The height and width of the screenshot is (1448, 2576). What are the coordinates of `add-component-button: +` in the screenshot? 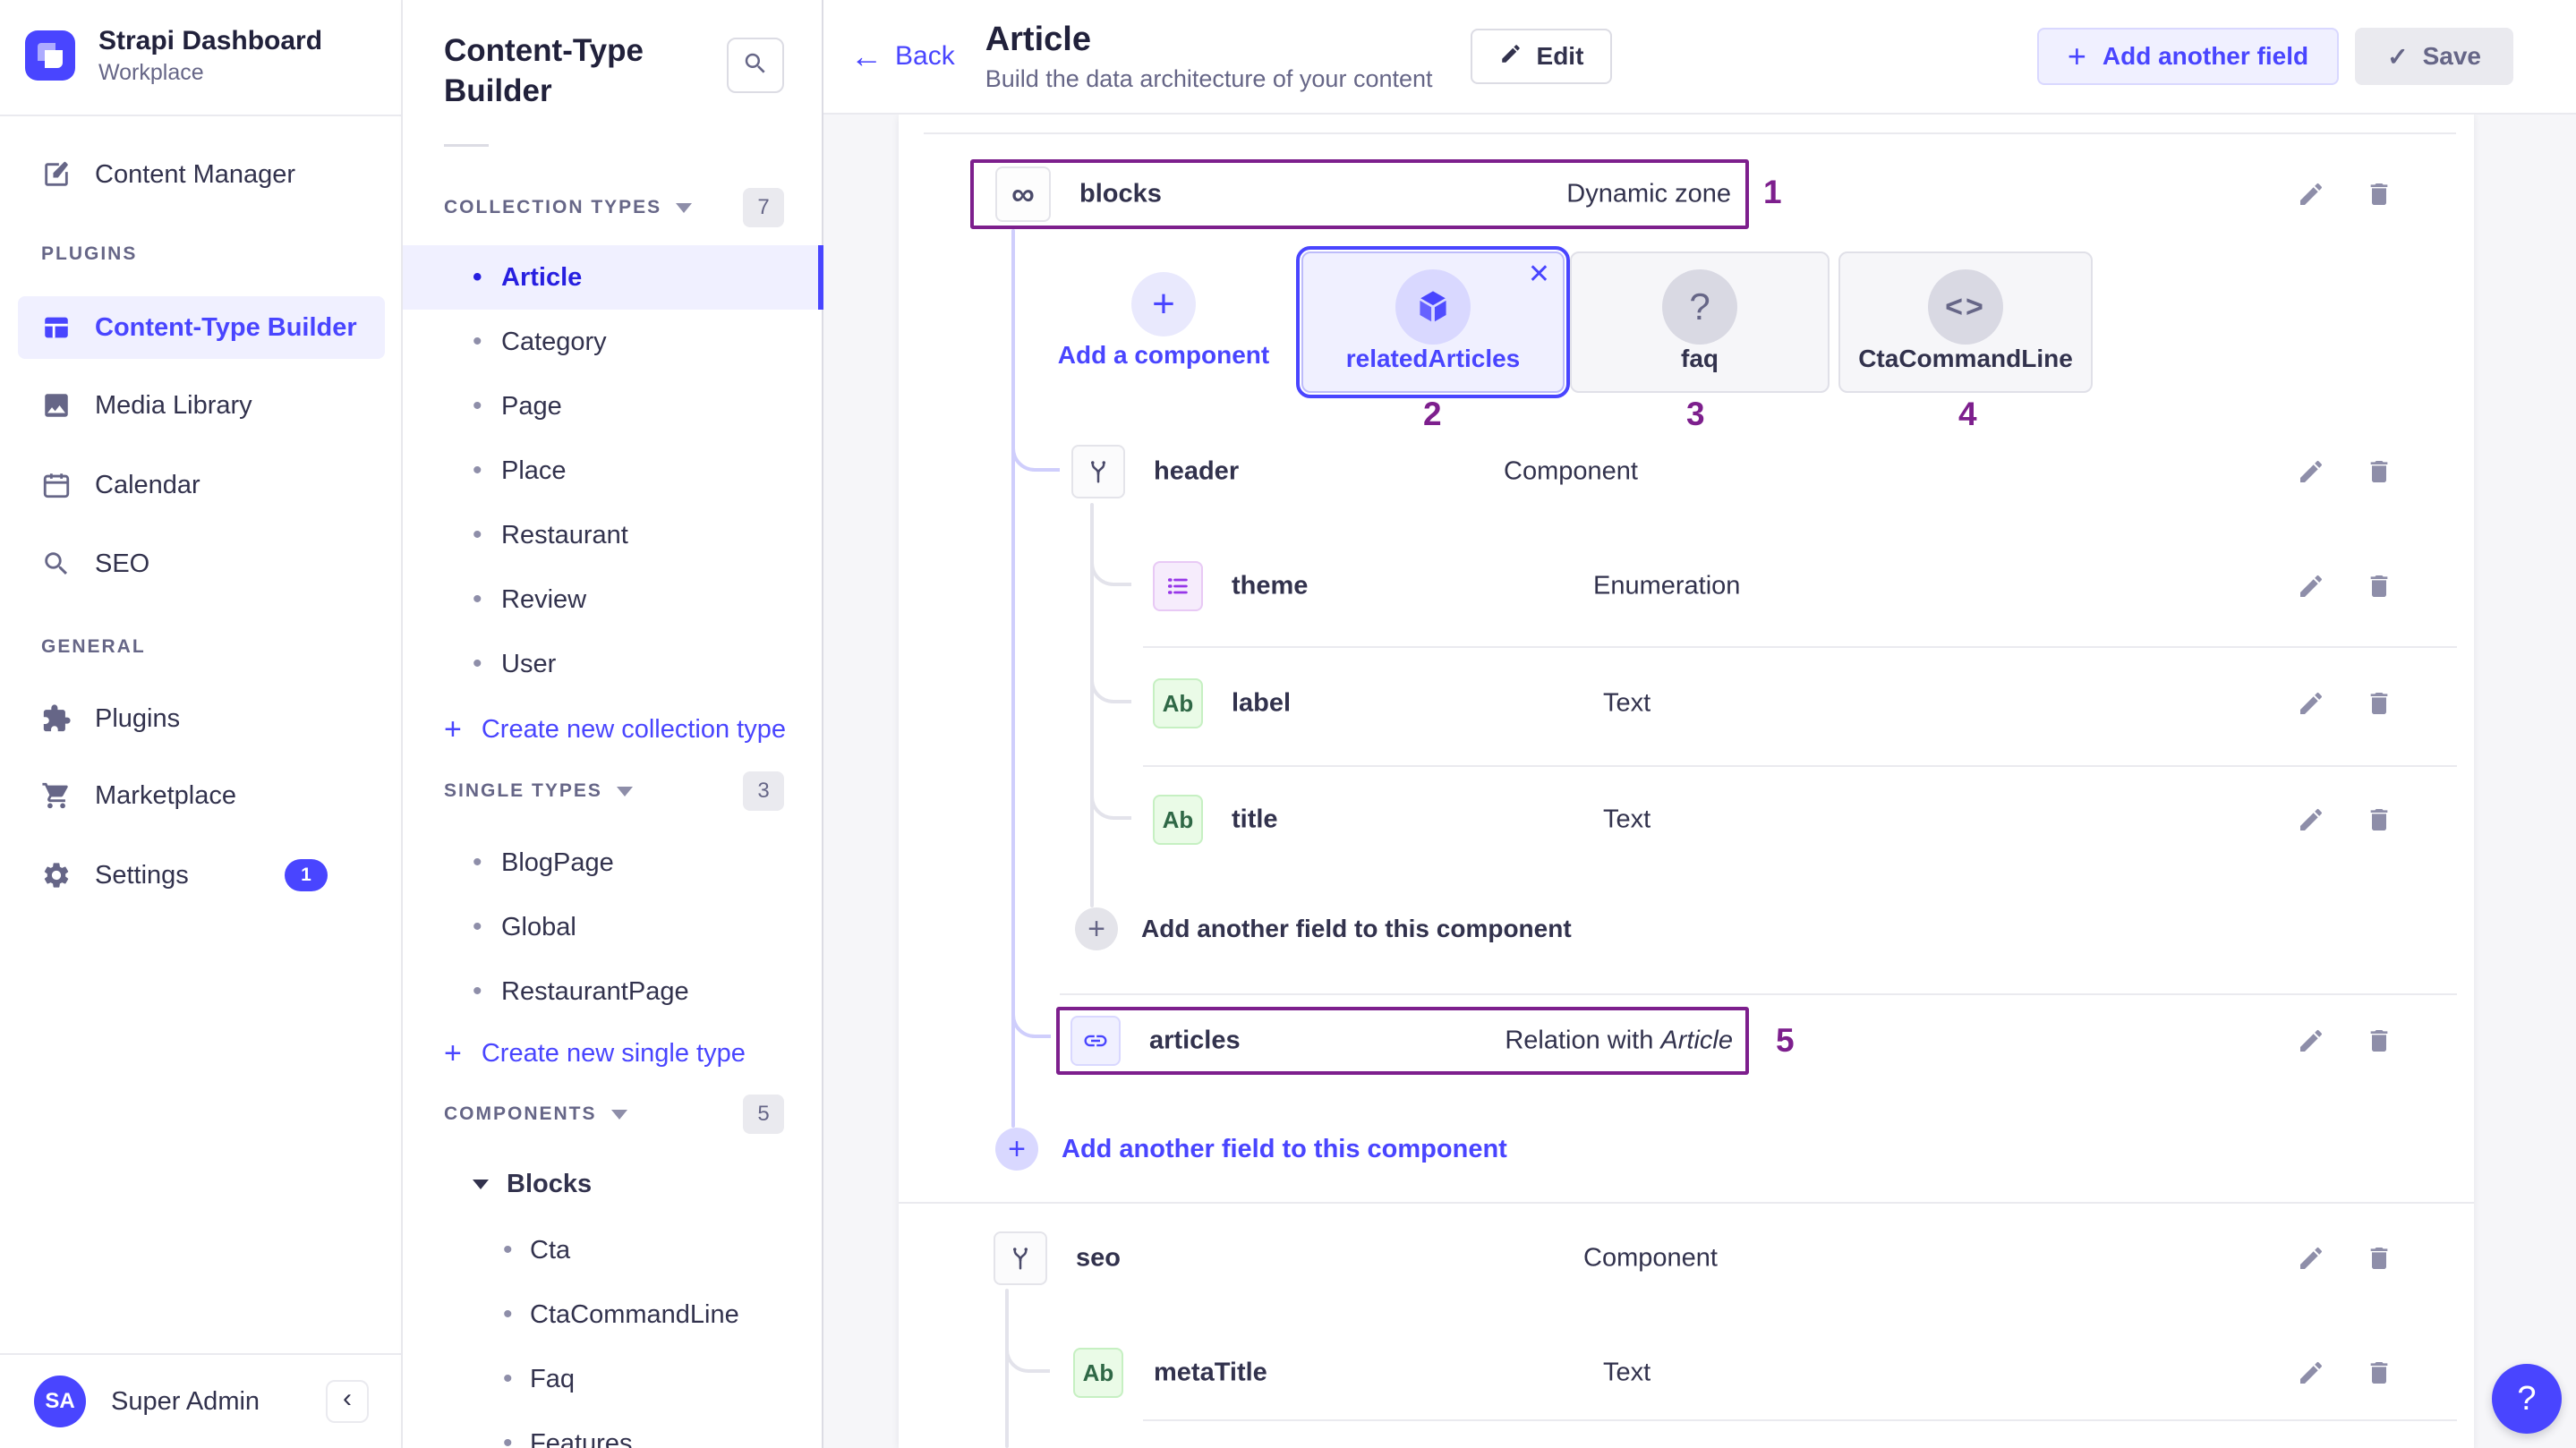 It's located at (1163, 304).